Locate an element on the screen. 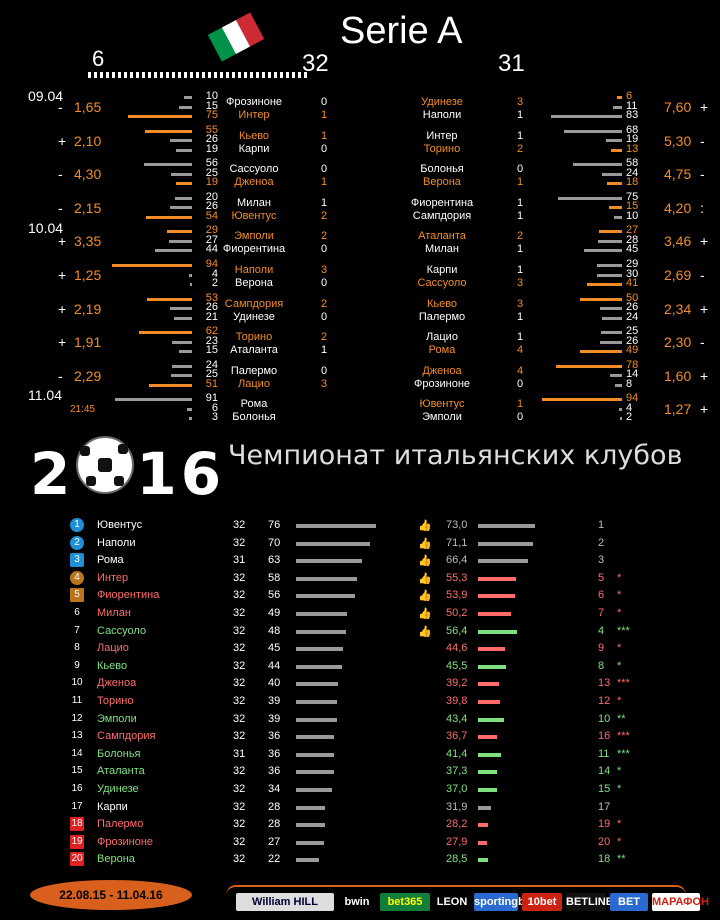 This screenshot has width=720, height=920. left-pct: 54 is located at coordinates (211, 215).